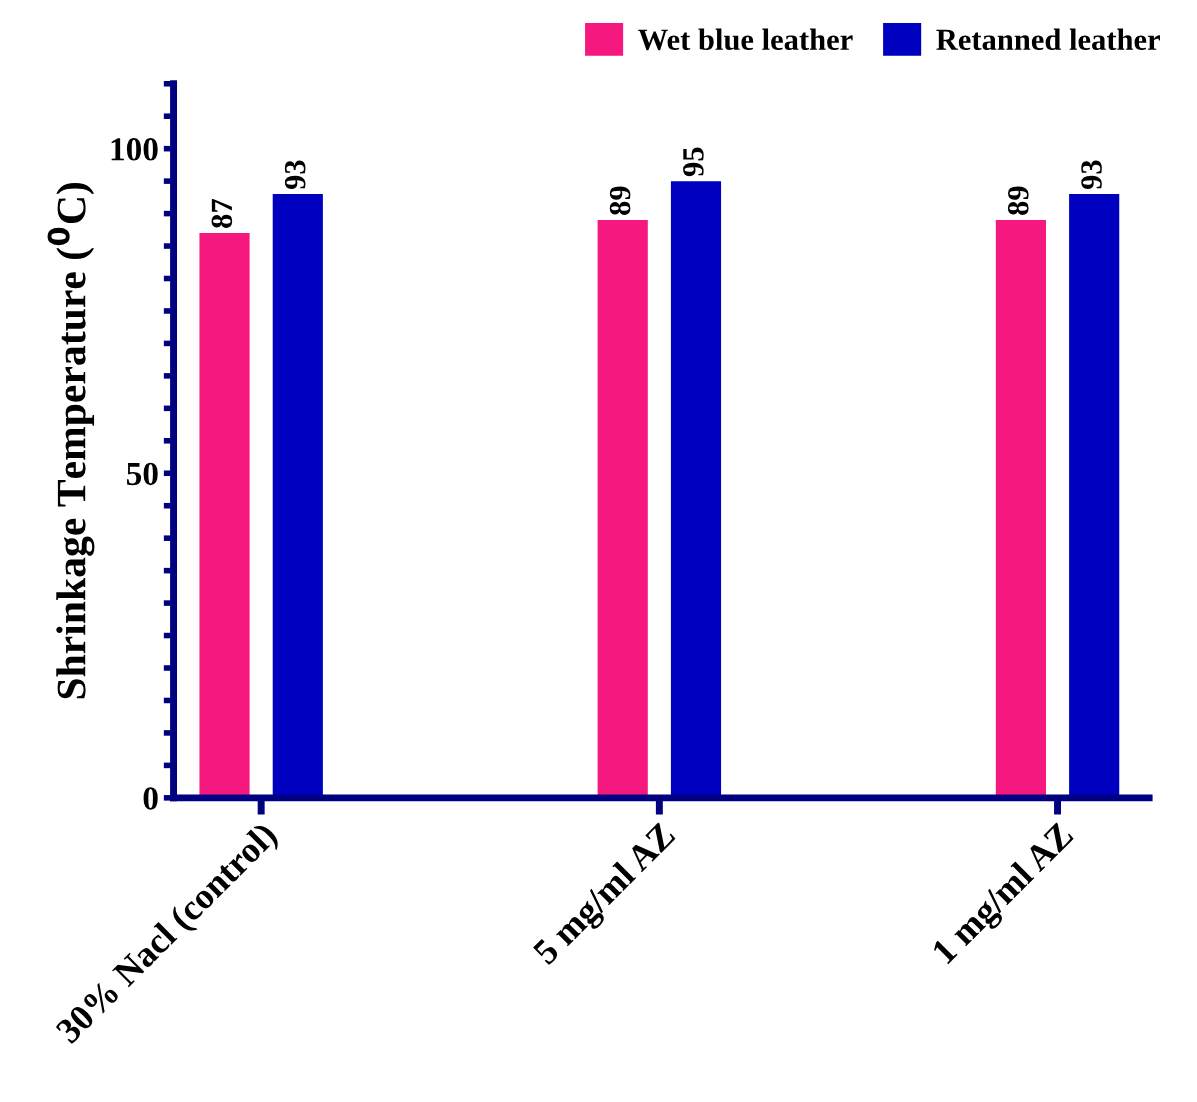 This screenshot has height=1102, width=1197. Describe the element at coordinates (71, 440) in the screenshot. I see `y-axis-title: Shrinkage Temperature ($^{0}$C)` at that location.